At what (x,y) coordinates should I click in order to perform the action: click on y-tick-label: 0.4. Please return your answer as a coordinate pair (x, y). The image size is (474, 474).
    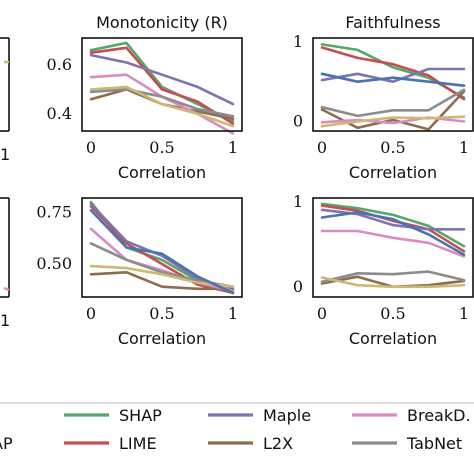
    Looking at the image, I should click on (59, 113).